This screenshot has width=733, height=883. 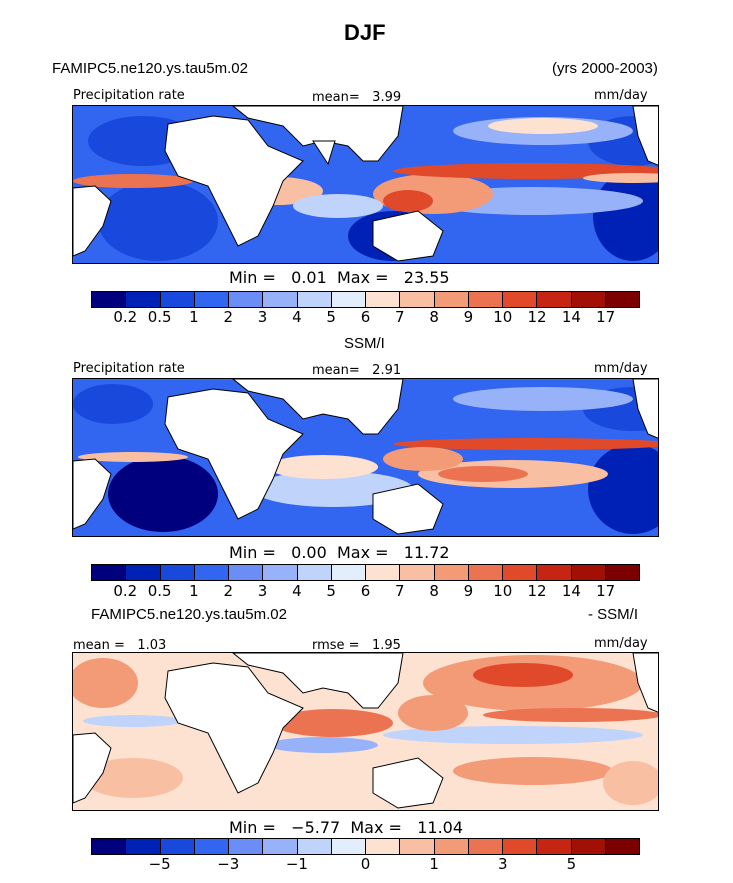 What do you see at coordinates (120, 645) in the screenshot?
I see `panel3-mean: mean = 1.03` at bounding box center [120, 645].